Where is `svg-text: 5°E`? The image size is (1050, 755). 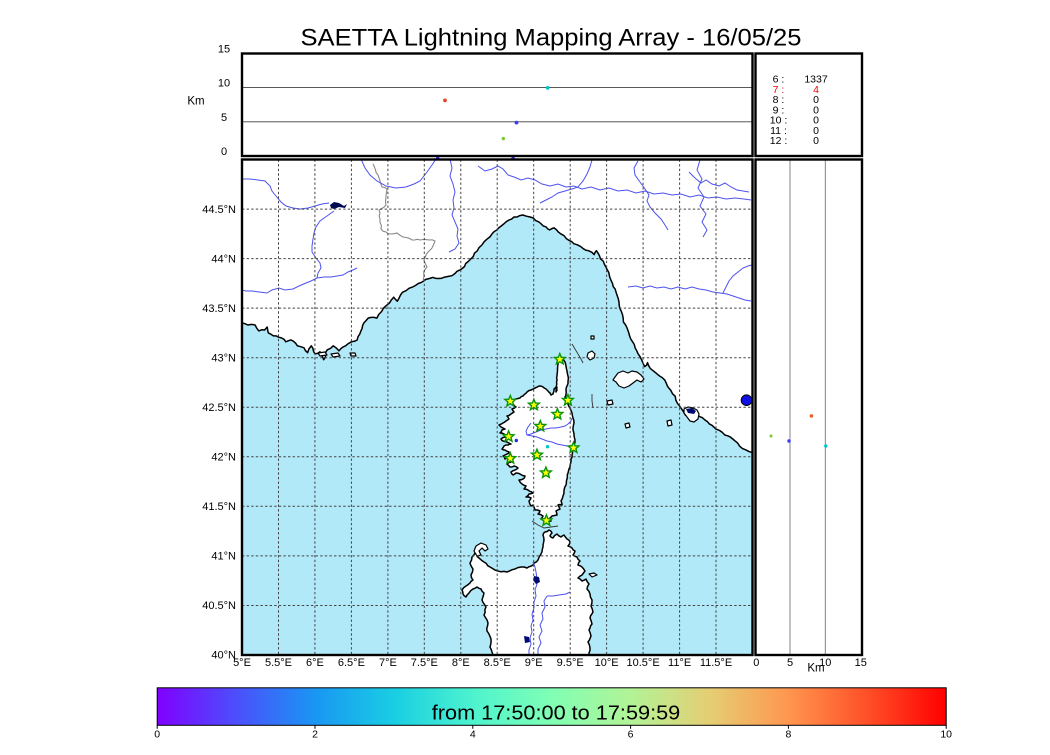
svg-text: 5°E is located at coordinates (242, 663).